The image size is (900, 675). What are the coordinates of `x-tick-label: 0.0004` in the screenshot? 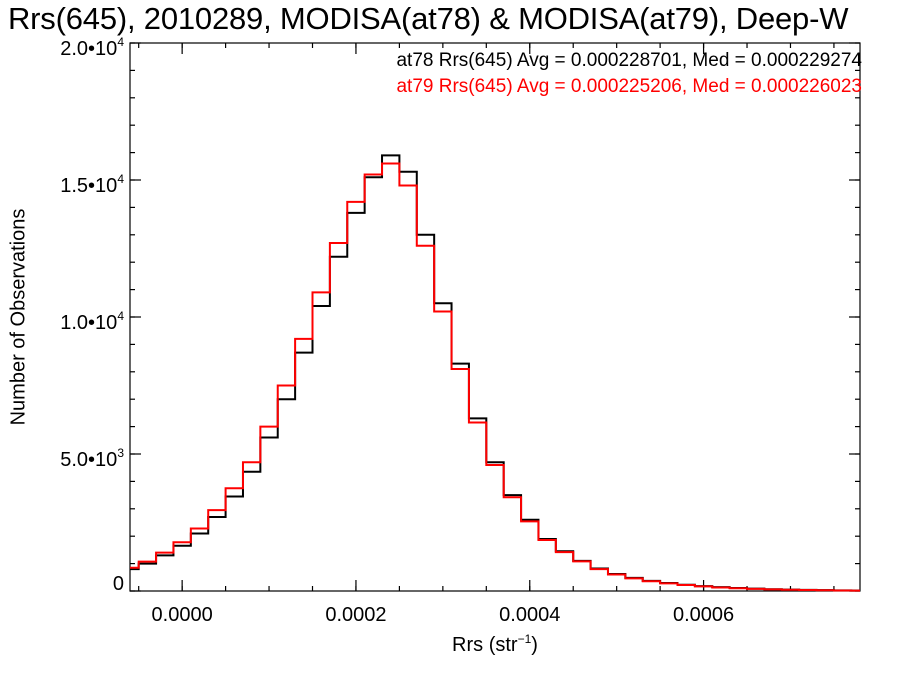 It's located at (530, 615).